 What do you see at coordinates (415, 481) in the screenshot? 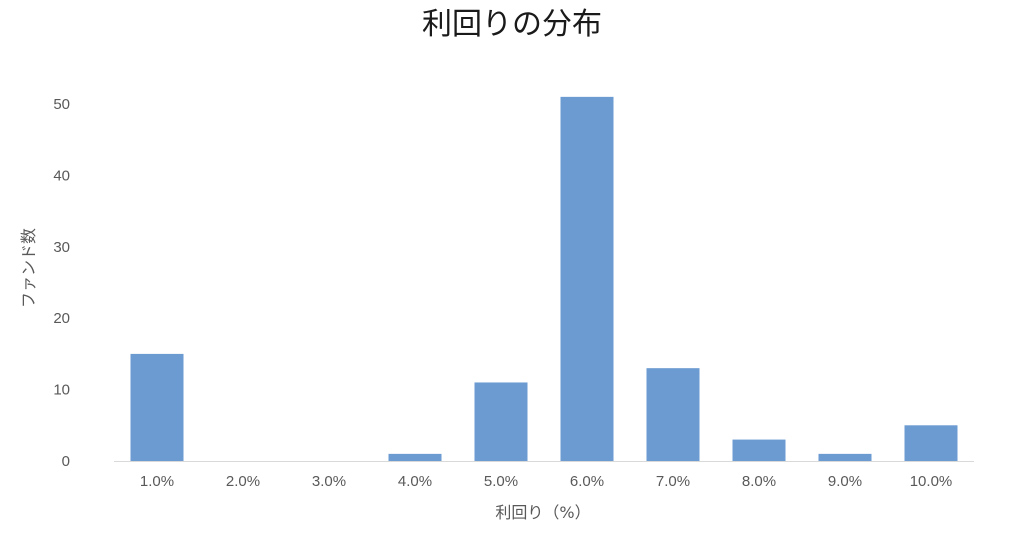
I see `x-tick-label: 4.0%` at bounding box center [415, 481].